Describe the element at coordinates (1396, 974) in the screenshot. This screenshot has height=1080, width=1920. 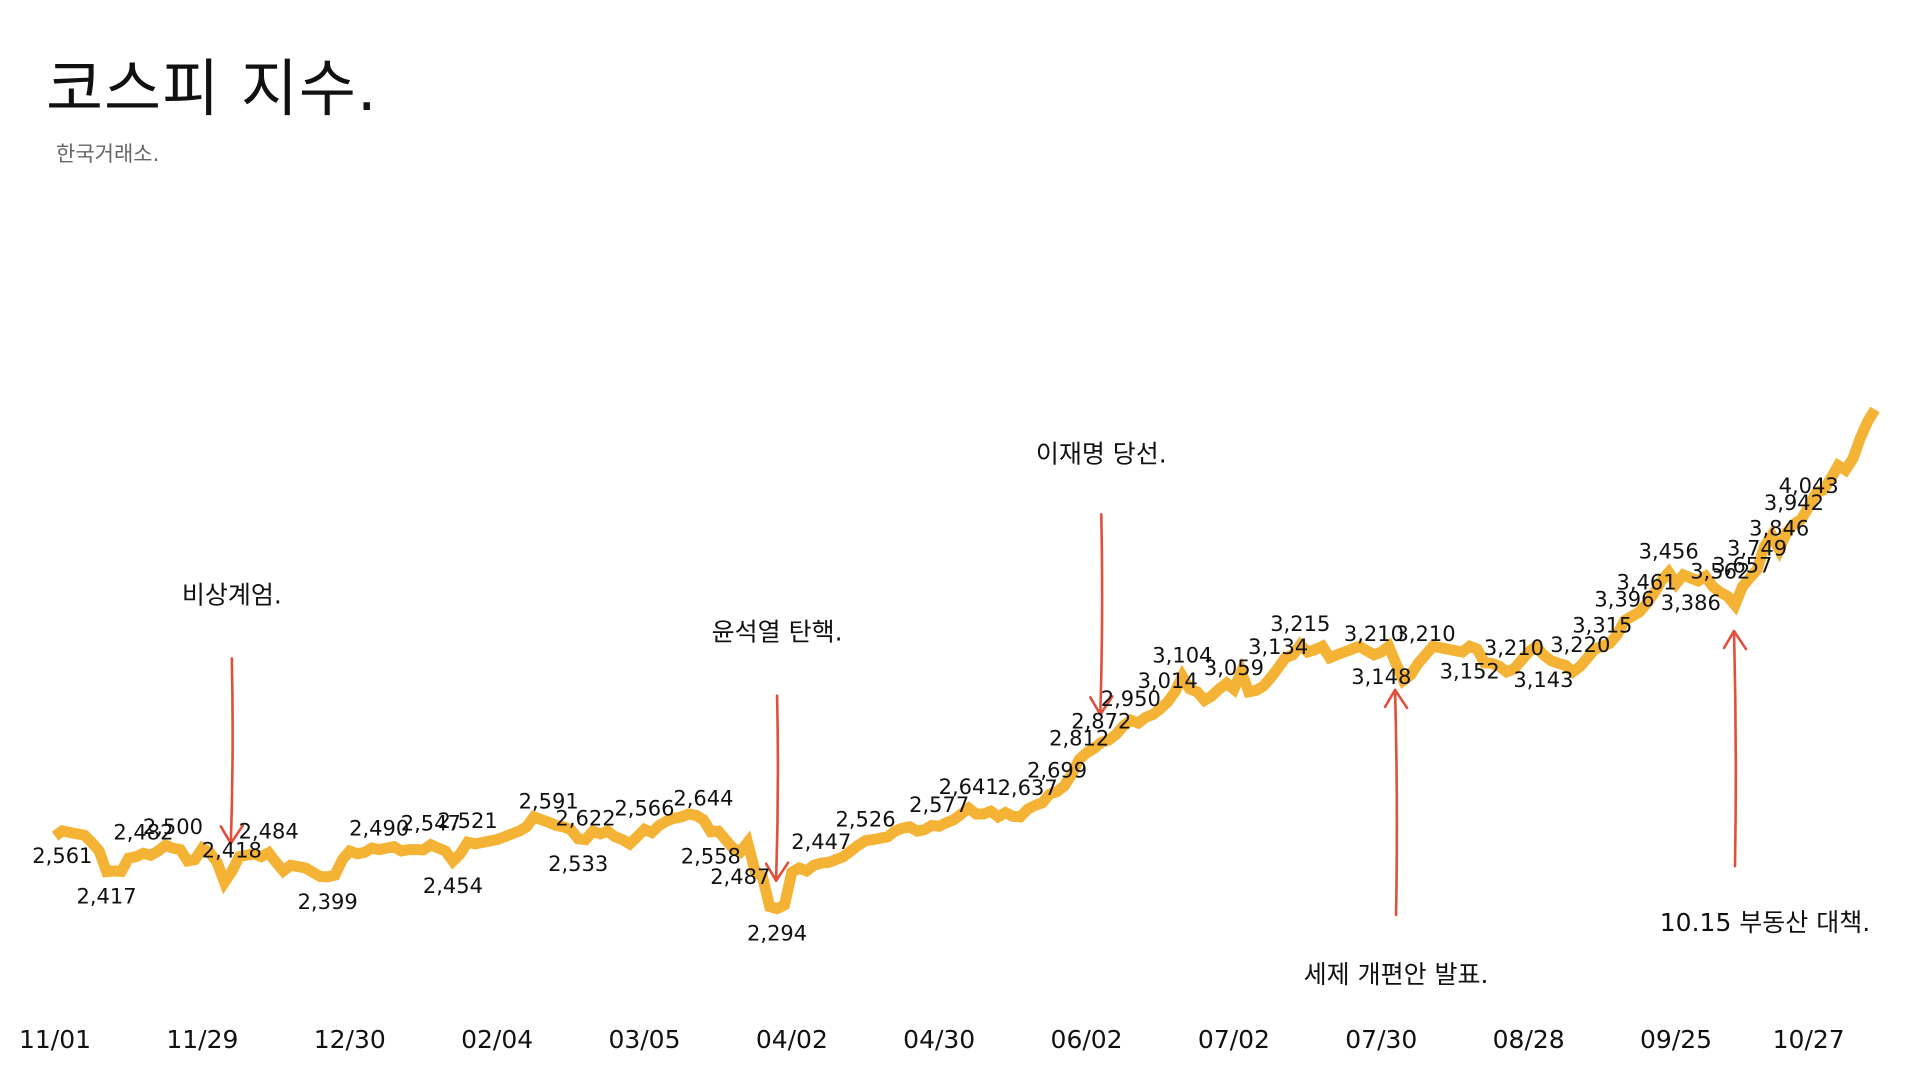
I see `annotation-tax-reform: 세제 개편안 발표.` at that location.